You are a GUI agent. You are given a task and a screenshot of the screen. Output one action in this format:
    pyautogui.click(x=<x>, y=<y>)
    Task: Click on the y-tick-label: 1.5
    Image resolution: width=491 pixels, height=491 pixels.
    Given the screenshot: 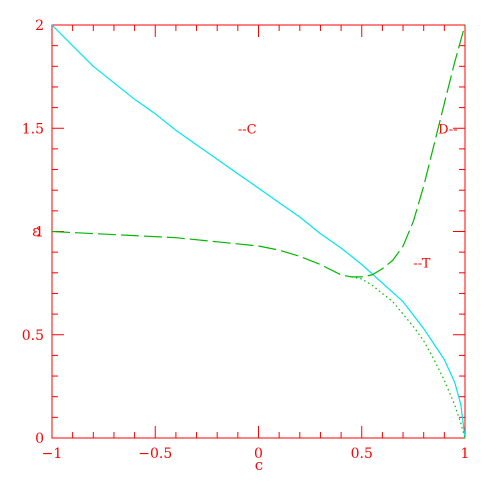 What is the action you would take?
    pyautogui.click(x=33, y=129)
    